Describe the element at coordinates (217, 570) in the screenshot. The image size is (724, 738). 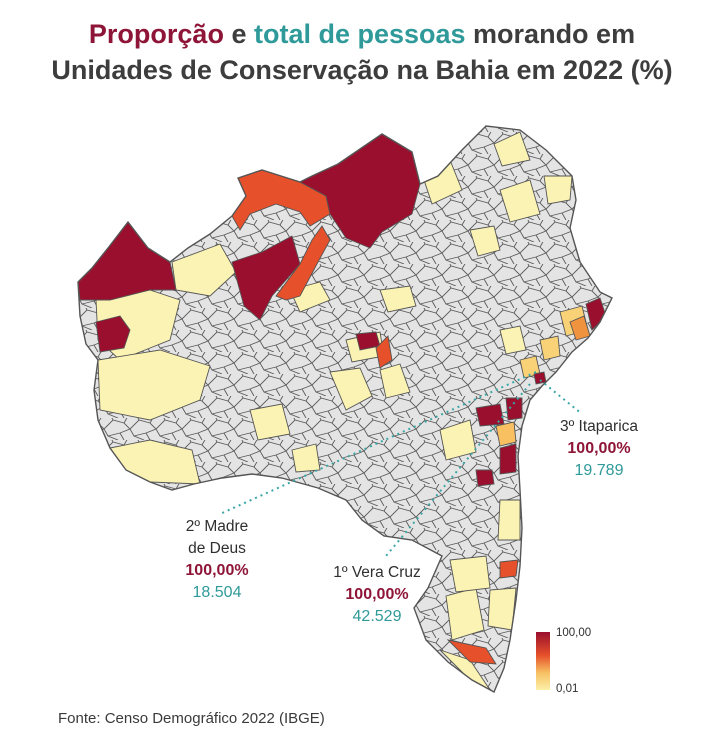
I see `madre-de-deus-proportion: 100,00%` at that location.